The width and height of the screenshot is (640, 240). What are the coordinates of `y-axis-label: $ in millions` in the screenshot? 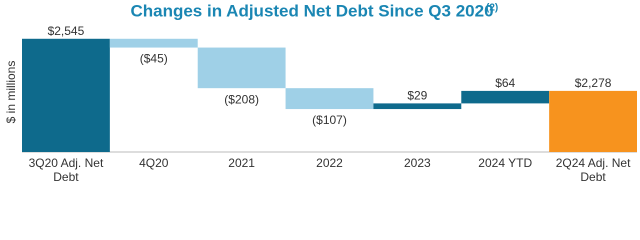 It's located at (11, 92).